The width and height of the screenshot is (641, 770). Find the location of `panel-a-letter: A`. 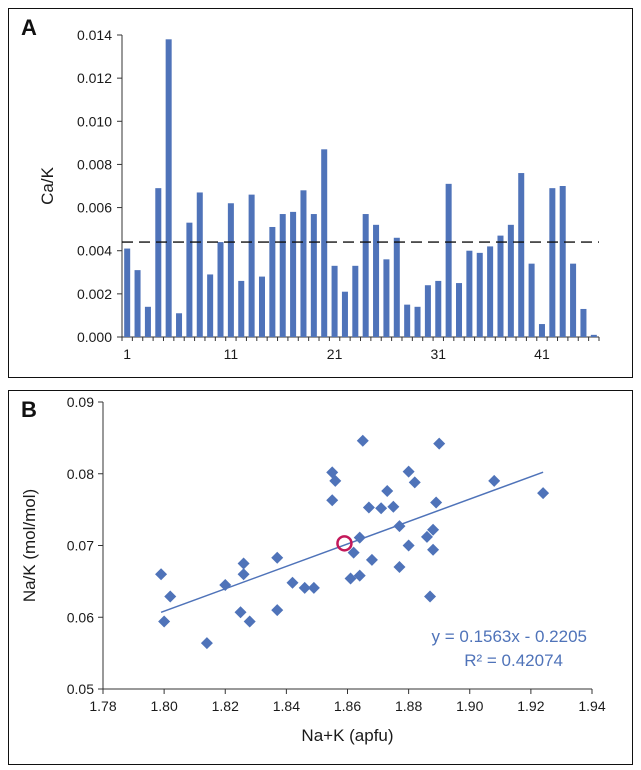

panel-a-letter: A is located at coordinates (29, 27).